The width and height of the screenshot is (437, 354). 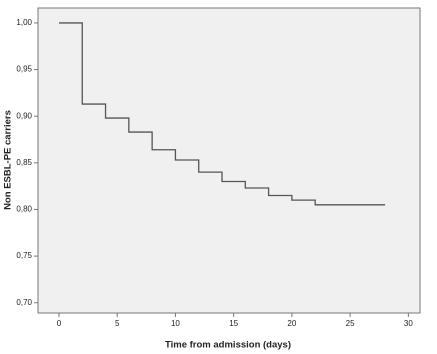 What do you see at coordinates (175, 323) in the screenshot?
I see `x-tick-label: 10` at bounding box center [175, 323].